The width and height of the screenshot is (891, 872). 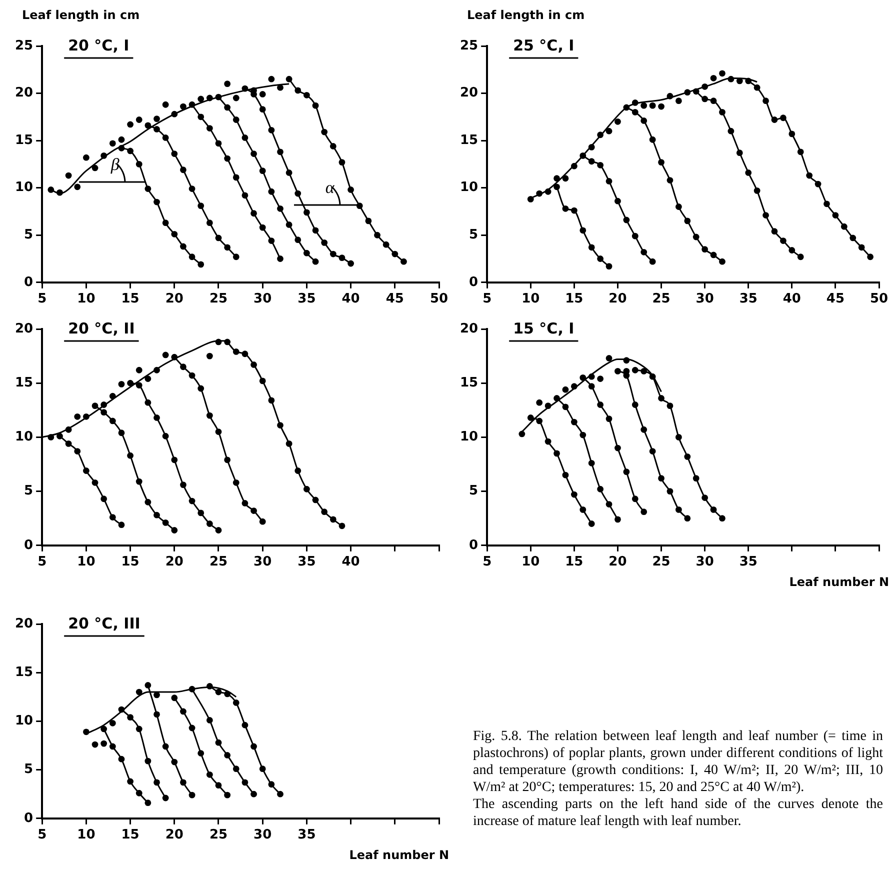 What do you see at coordinates (678, 762) in the screenshot?
I see `caption: Fig. 5.8. The relation between leaf length and leaf number (= time in plastochrons) of poplar plants, grown under different conditions of light and temperature (growth conditions: I, 40 W/m²; II, 20 W/m²; III, 10 W/m² at 20°C; temperatures: 15, 20 and 25°C at 40 W/m²).` at bounding box center [678, 762].